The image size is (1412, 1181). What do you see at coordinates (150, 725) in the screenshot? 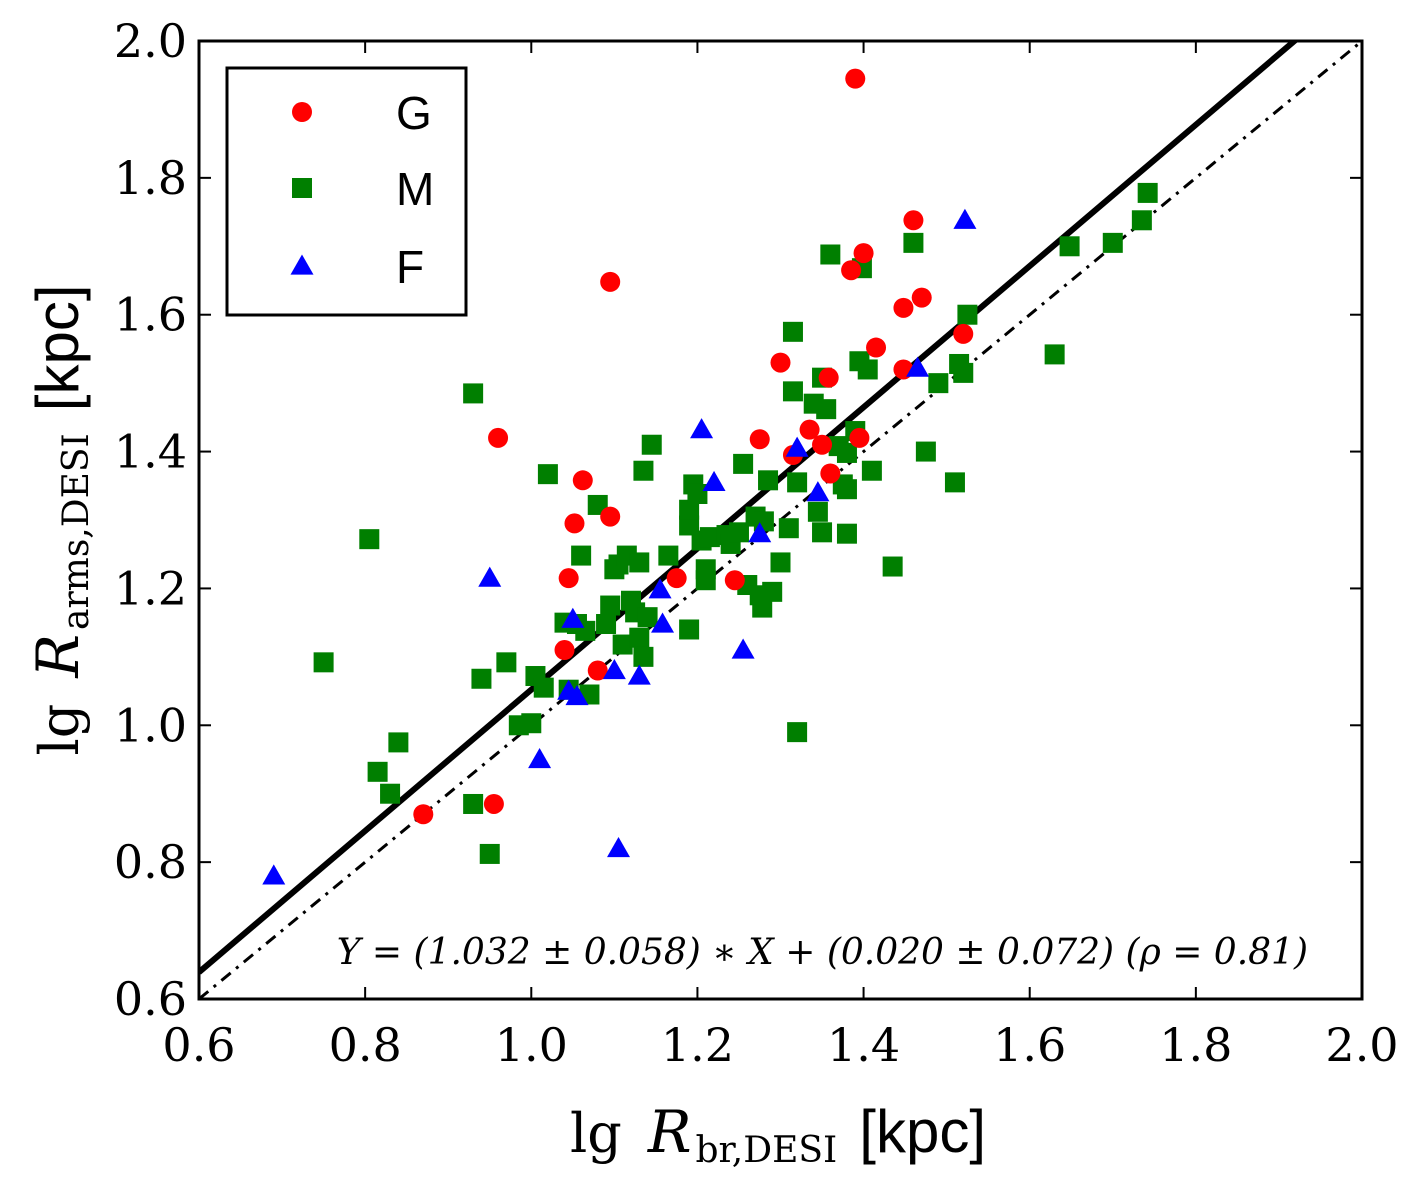
I see `y-tick-label: 1.0` at bounding box center [150, 725].